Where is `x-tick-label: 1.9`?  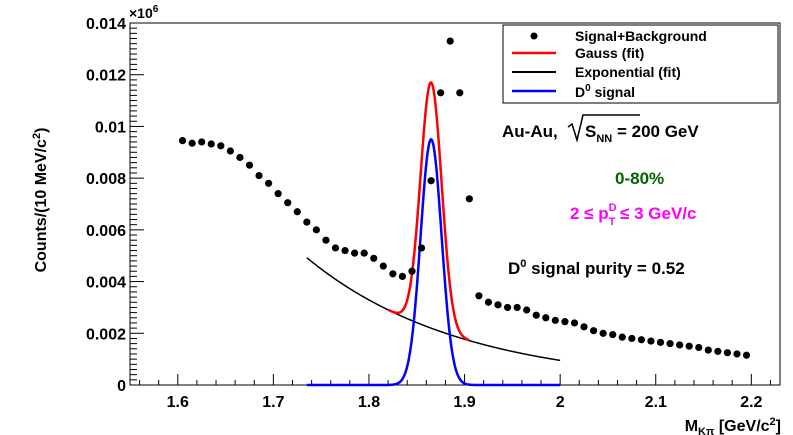
x-tick-label: 1.9 is located at coordinates (464, 402).